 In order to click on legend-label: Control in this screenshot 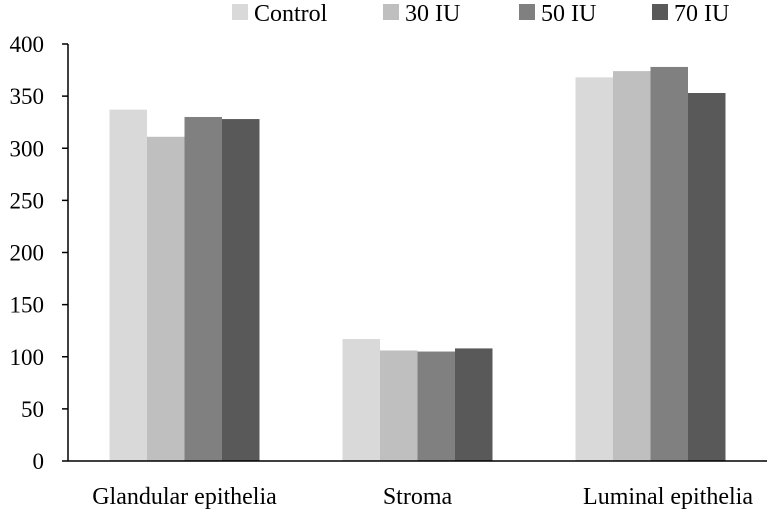, I will do `click(291, 14)`.